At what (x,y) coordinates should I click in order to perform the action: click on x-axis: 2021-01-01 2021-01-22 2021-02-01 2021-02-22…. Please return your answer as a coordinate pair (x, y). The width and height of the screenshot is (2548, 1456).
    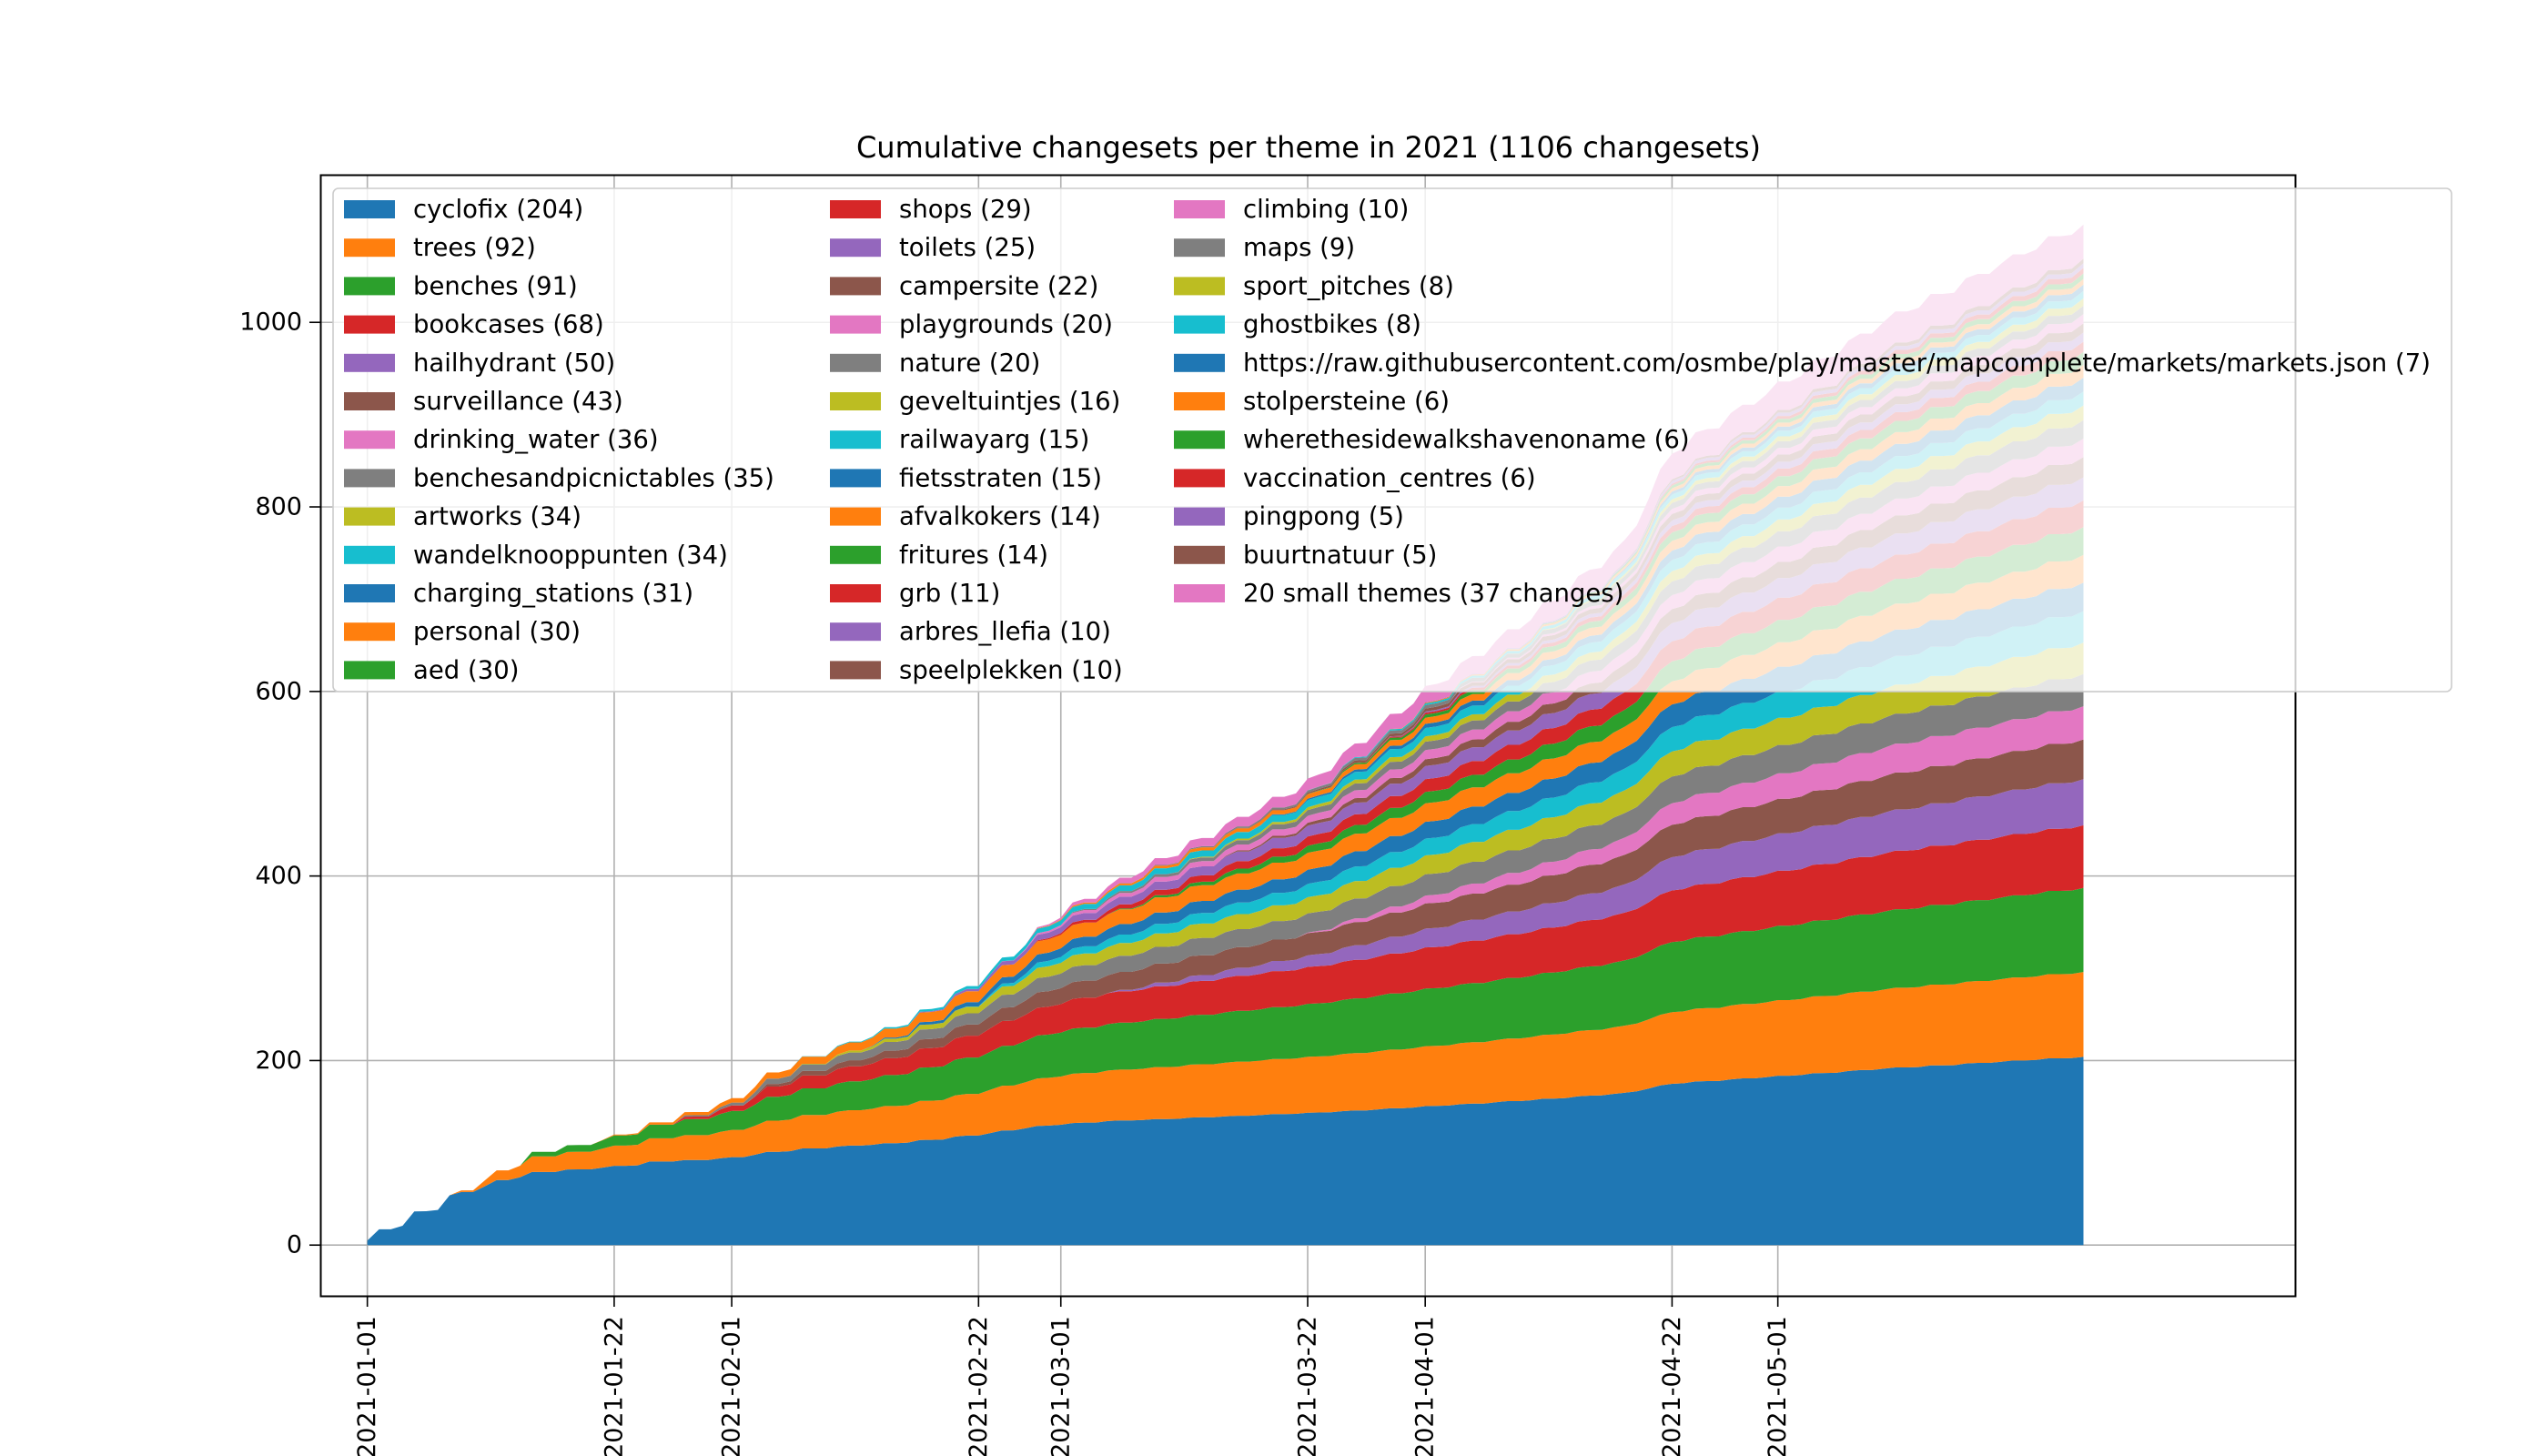
    Looking at the image, I should click on (1073, 1376).